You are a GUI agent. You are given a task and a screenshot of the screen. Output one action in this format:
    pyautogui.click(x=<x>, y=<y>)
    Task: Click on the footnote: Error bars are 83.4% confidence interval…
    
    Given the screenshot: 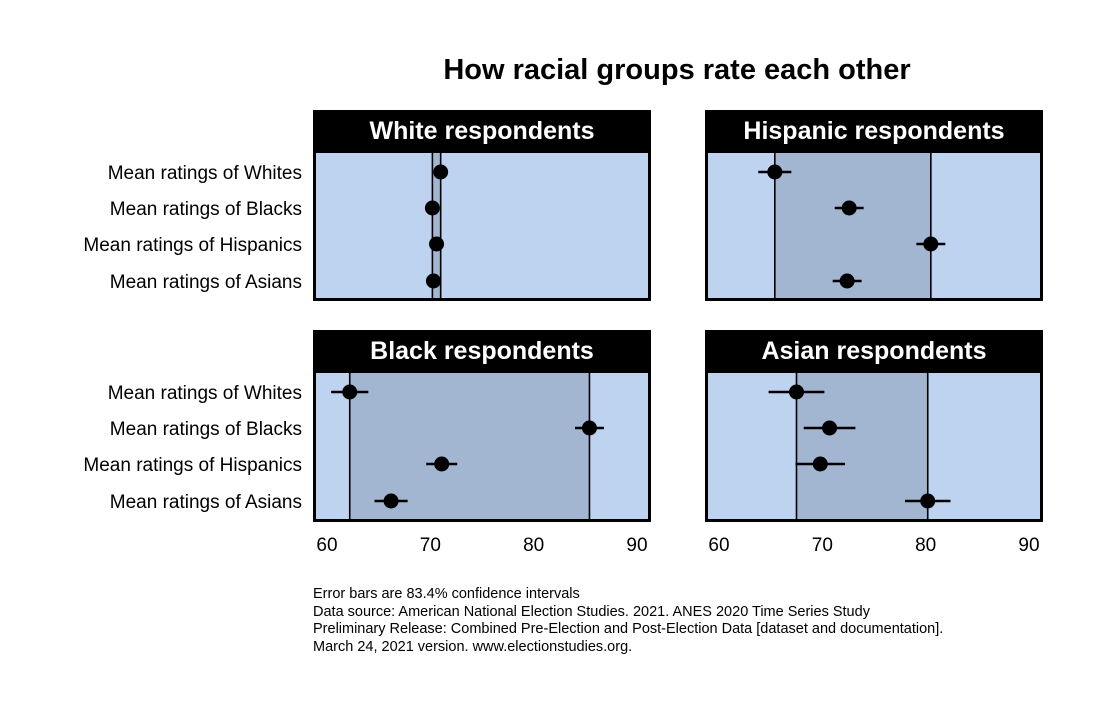 What is the action you would take?
    pyautogui.click(x=628, y=621)
    